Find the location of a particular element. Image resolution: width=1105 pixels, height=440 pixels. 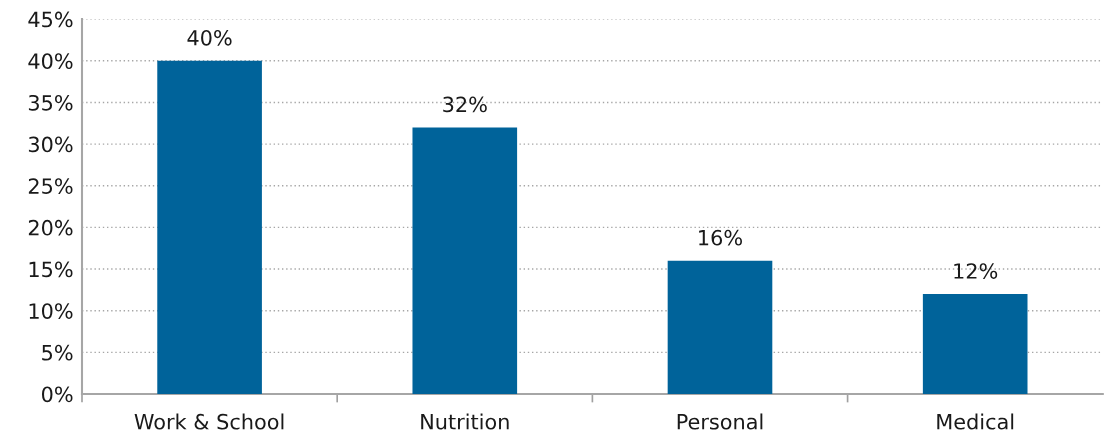

data-label: 16% is located at coordinates (720, 237).